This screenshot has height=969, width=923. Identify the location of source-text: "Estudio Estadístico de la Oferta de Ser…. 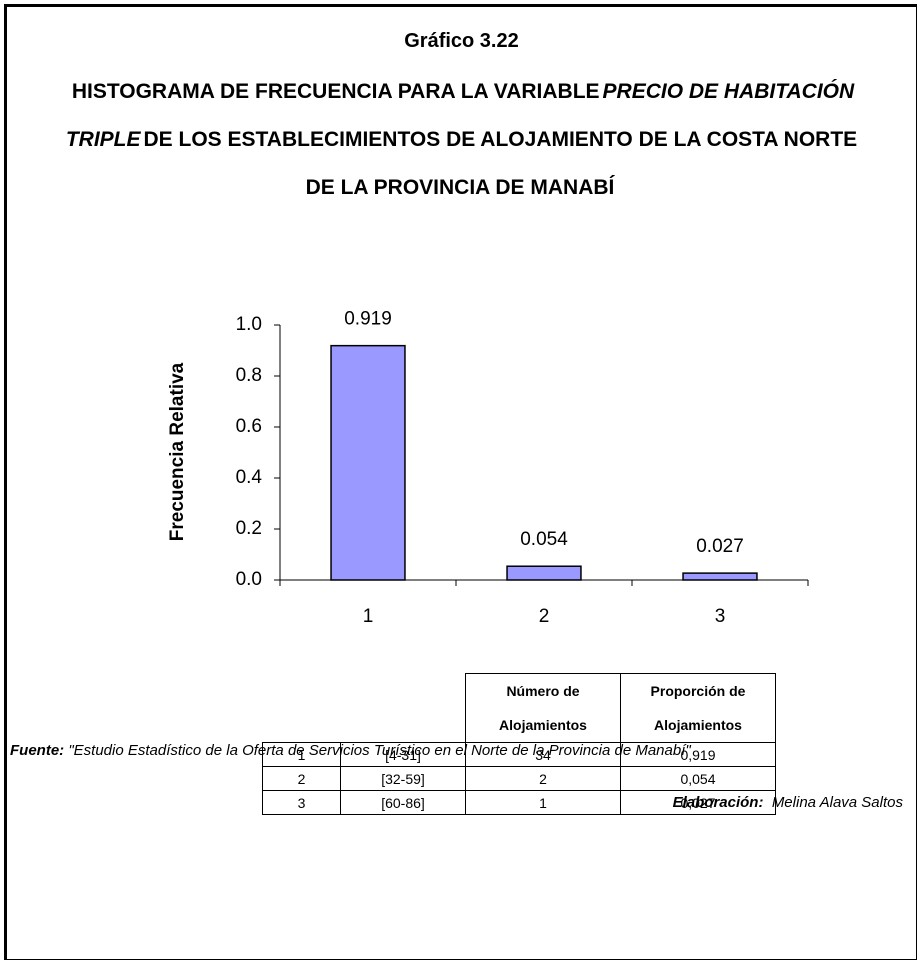
(379, 750).